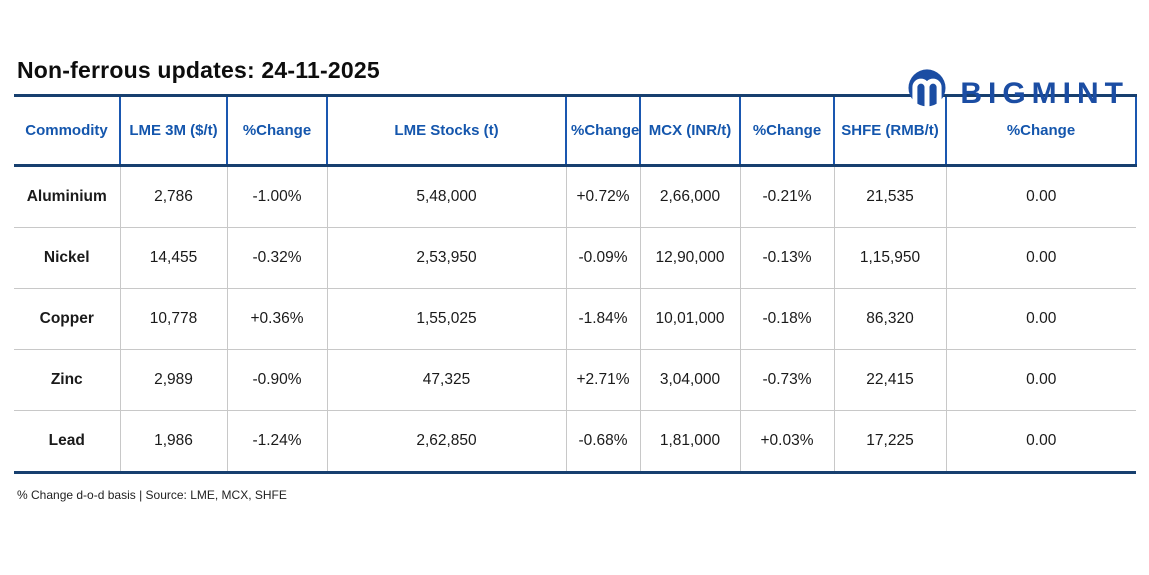  I want to click on cell-commodity: Lead, so click(67, 442).